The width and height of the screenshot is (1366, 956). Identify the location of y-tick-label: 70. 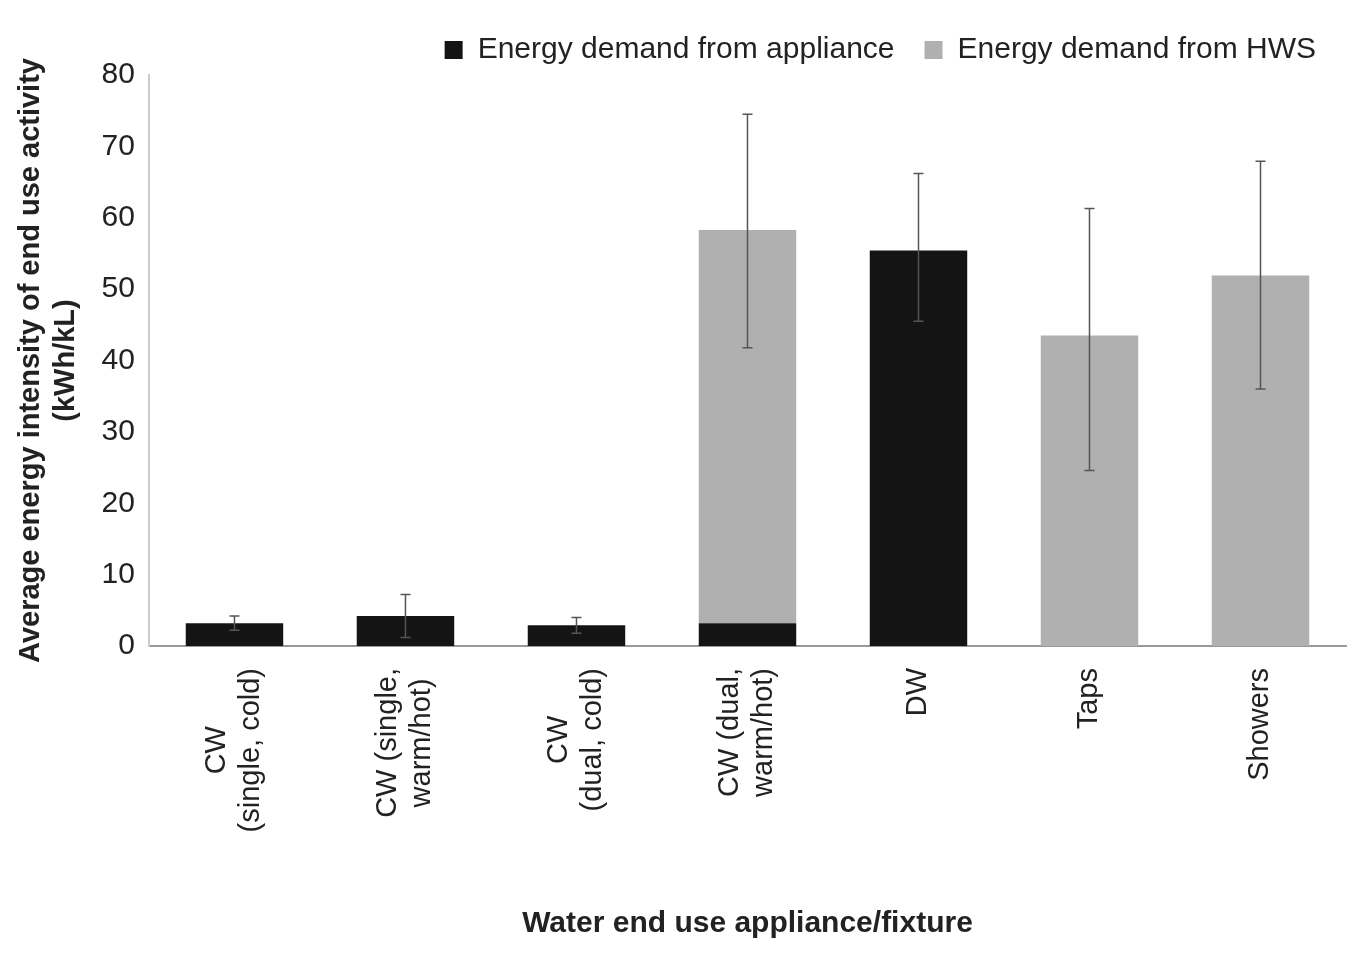
(118, 144).